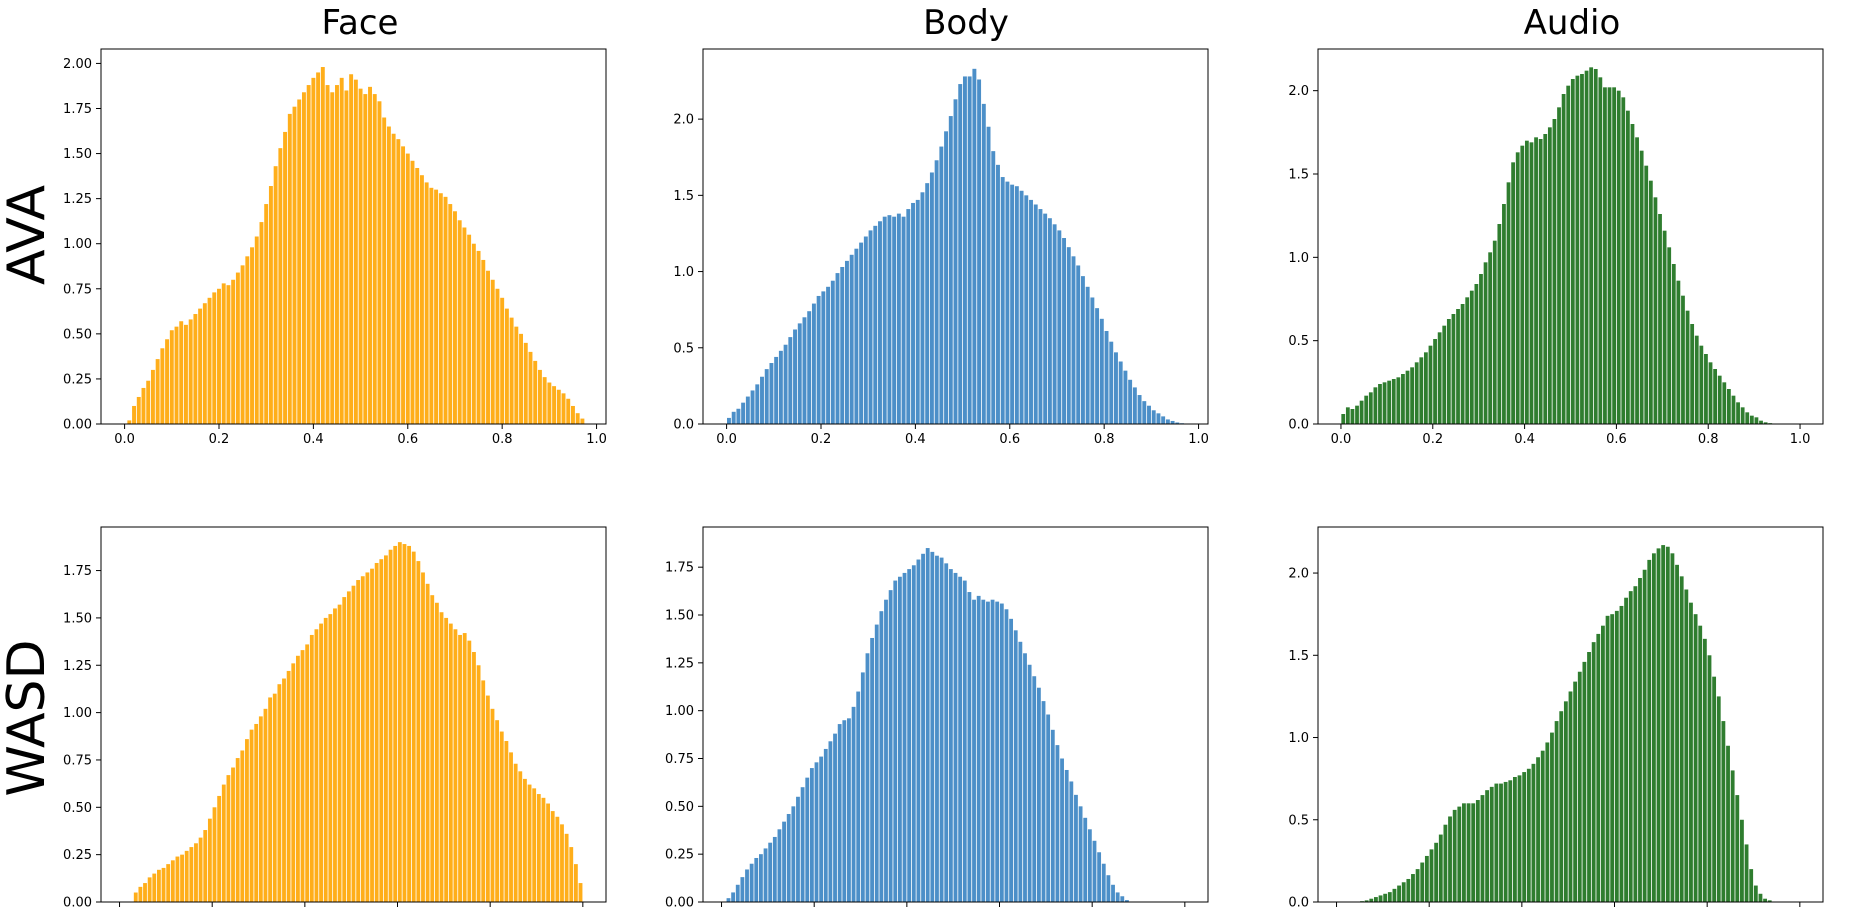  Describe the element at coordinates (1708, 439) in the screenshot. I see `ava-audio-x-tick-label: 0.8` at that location.